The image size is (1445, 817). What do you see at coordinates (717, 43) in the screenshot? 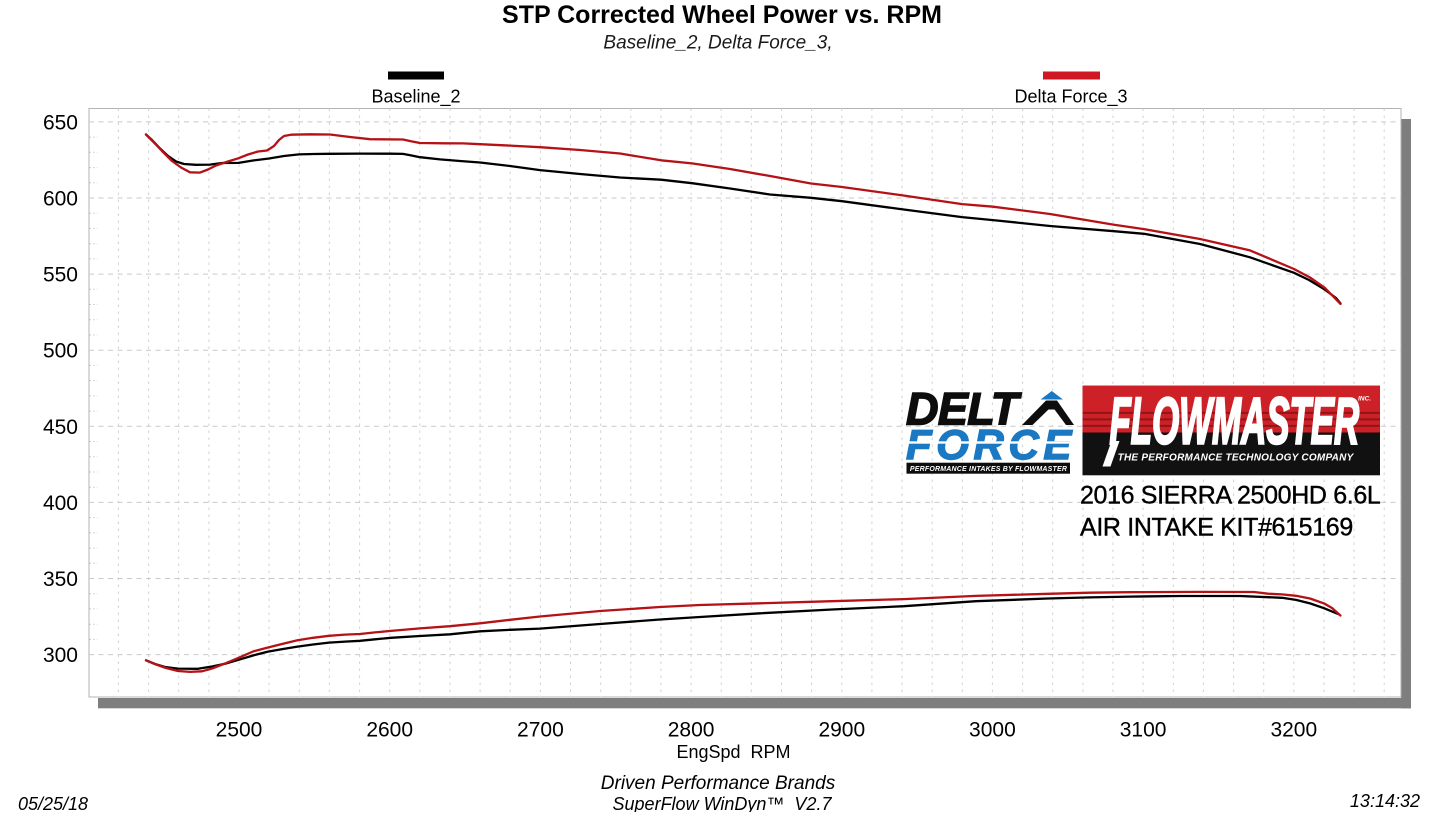
I see `svg-text: Baseline_2, Delta Force_3,` at bounding box center [717, 43].